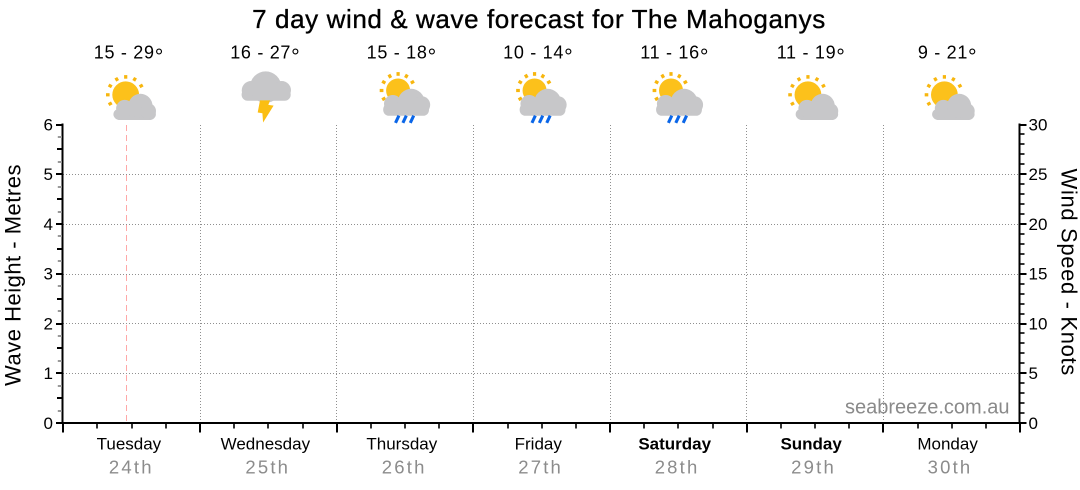 Image resolution: width=1080 pixels, height=490 pixels. I want to click on svg-text: 2, so click(48, 323).